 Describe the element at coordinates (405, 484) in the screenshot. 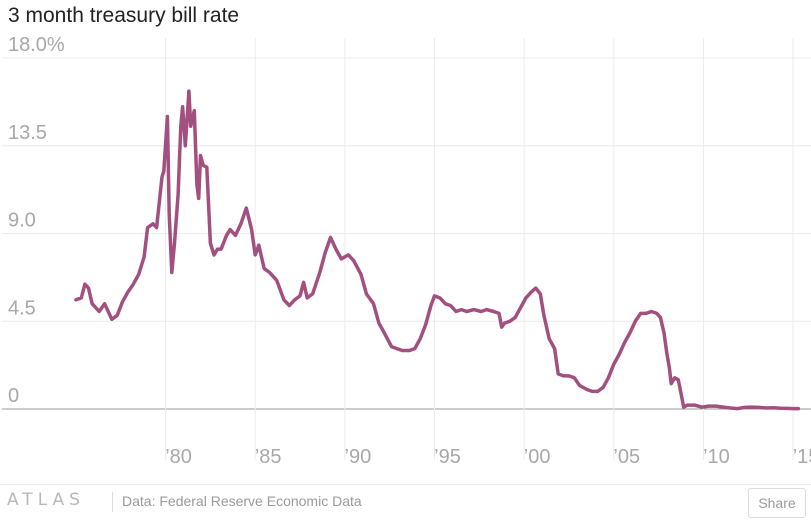

I see `footer-divider` at that location.